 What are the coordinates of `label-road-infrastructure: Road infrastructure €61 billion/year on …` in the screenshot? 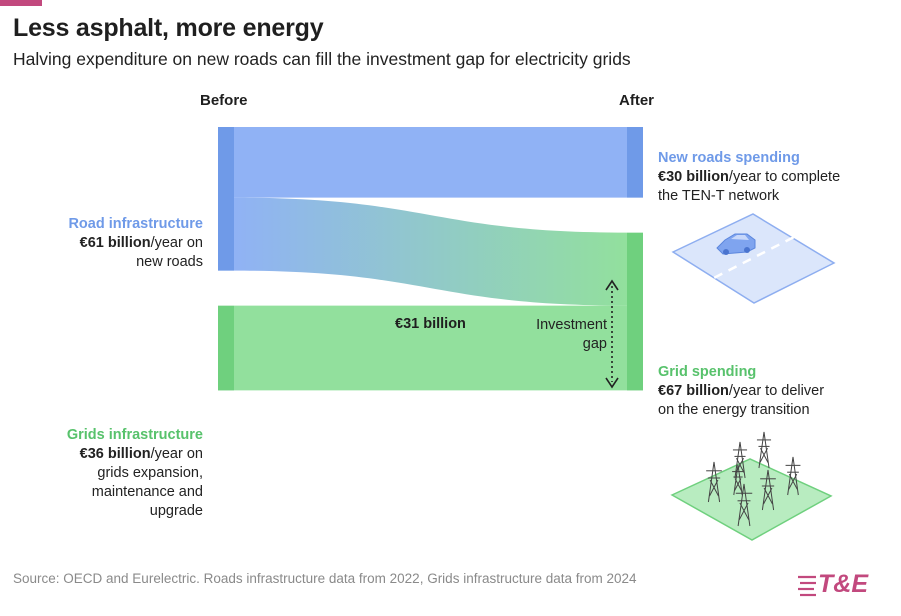 It's located at (135, 243).